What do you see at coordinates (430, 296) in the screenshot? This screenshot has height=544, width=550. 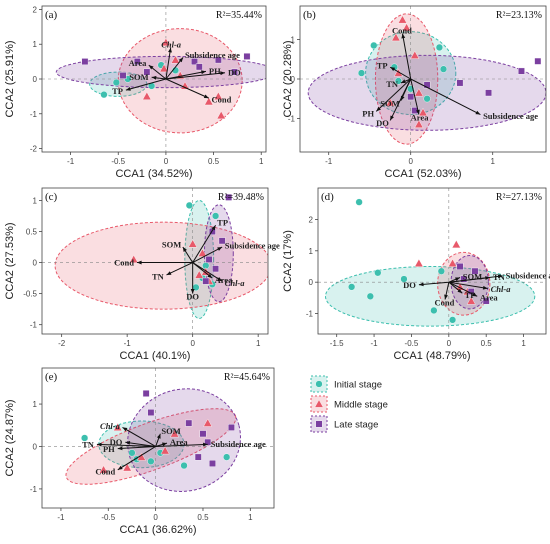 I see `ellipse-initial-stage` at bounding box center [430, 296].